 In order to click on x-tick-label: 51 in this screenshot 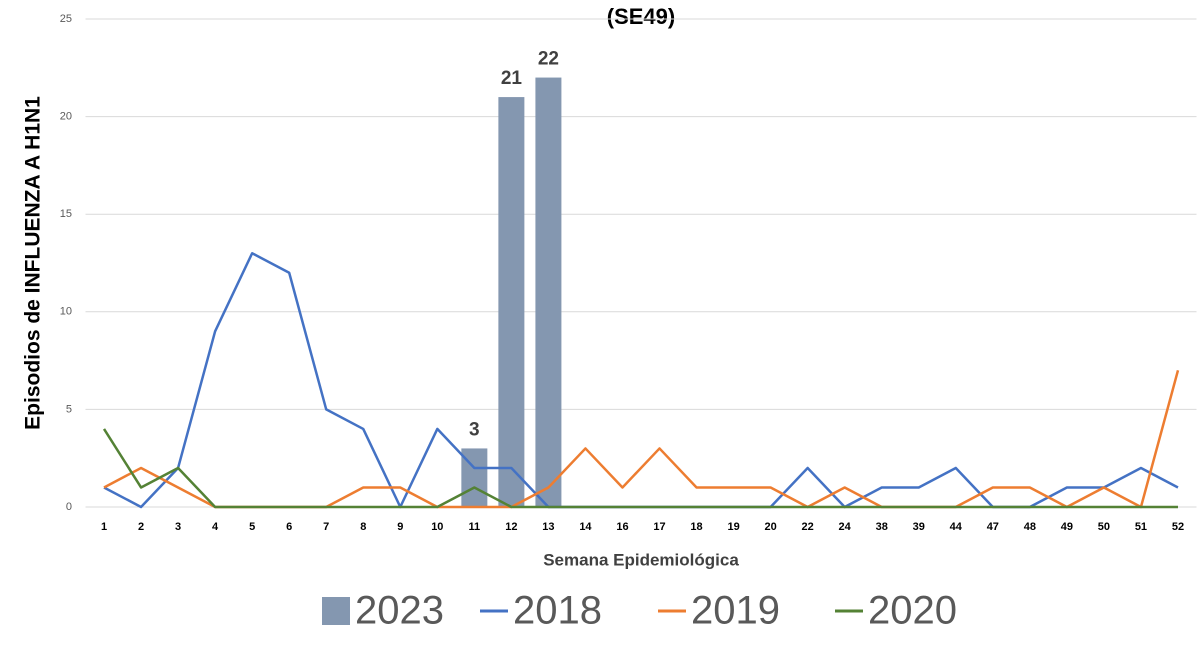, I will do `click(1141, 527)`.